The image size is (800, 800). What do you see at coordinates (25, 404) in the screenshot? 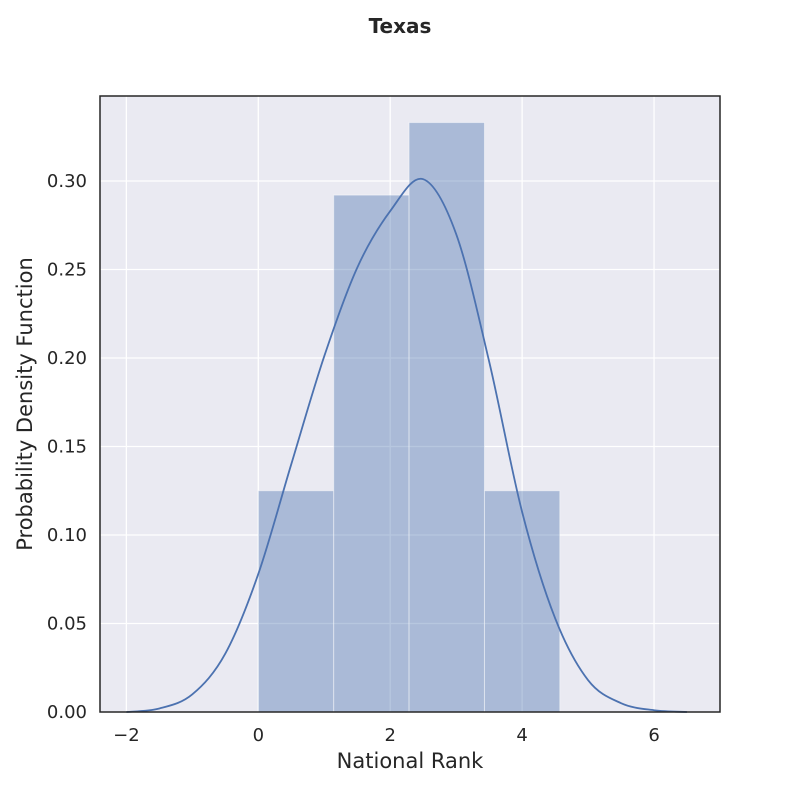
I see `y-axis-label: Probability Density Function` at bounding box center [25, 404].